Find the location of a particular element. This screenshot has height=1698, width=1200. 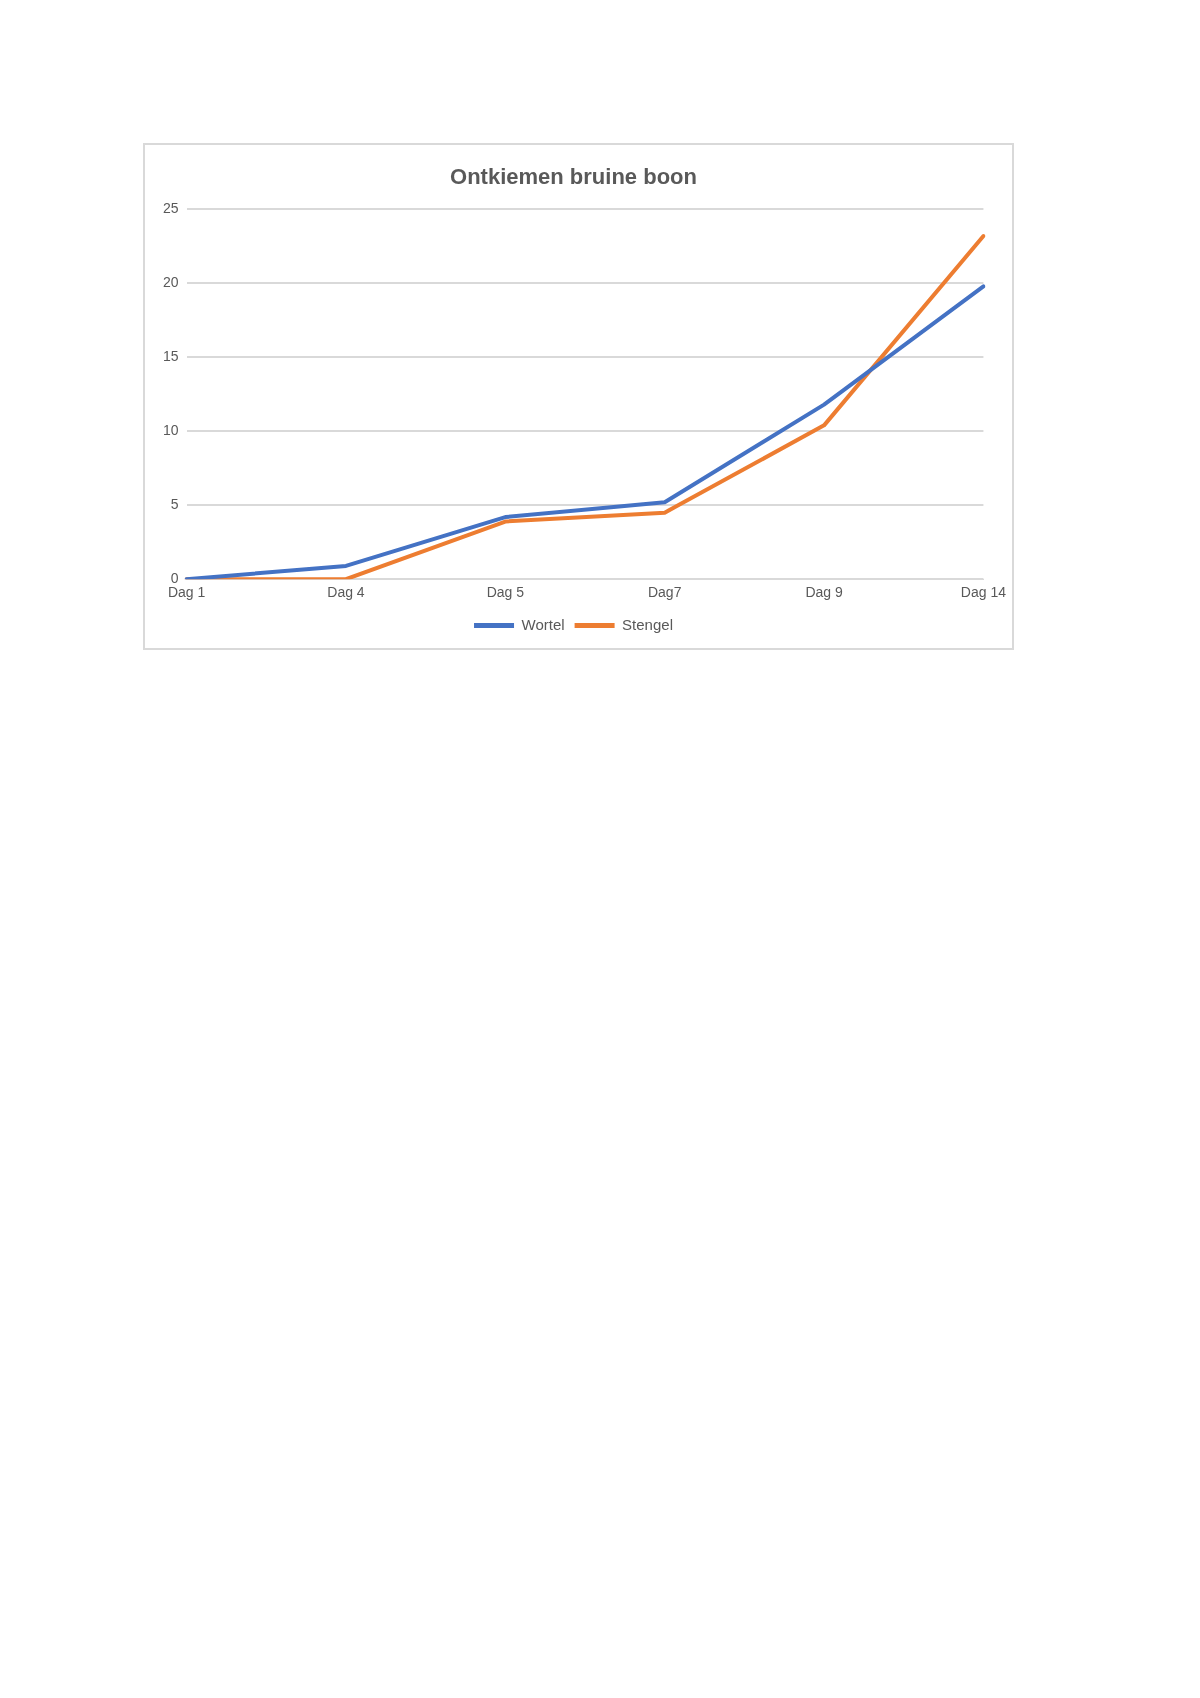

y-tick-label: 15 is located at coordinates (170, 356).